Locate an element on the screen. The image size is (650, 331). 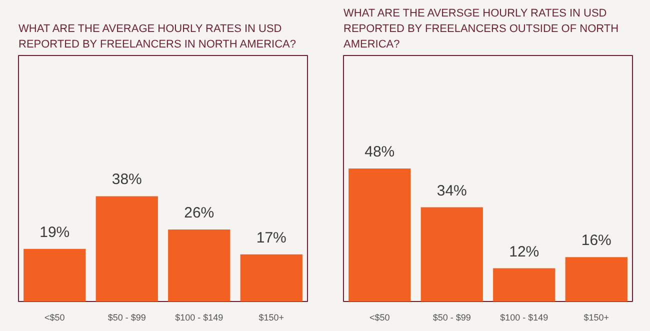
data-label: 17% is located at coordinates (271, 237).